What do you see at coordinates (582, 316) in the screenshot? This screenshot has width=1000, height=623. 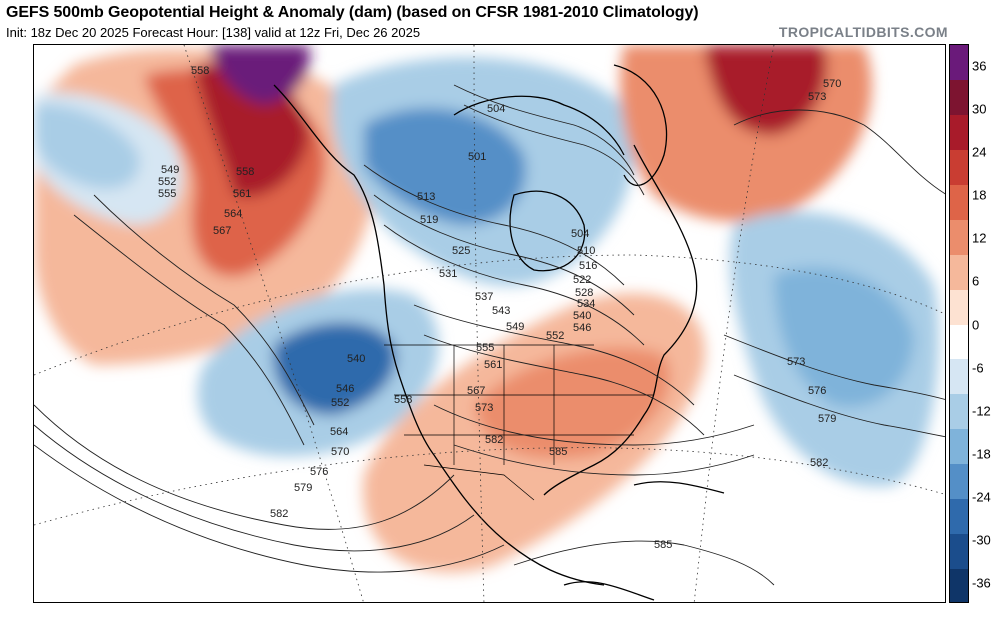 I see `label-540-east: 540` at bounding box center [582, 316].